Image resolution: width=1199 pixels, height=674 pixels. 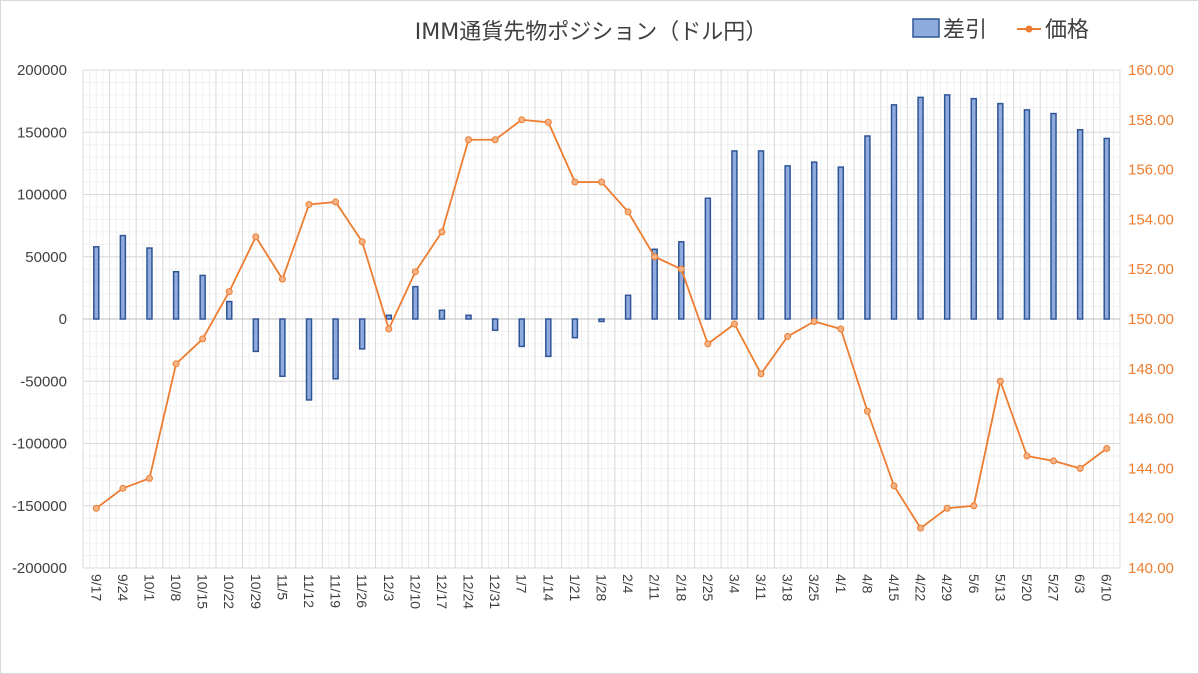 I want to click on bar-5/6, so click(x=974, y=208).